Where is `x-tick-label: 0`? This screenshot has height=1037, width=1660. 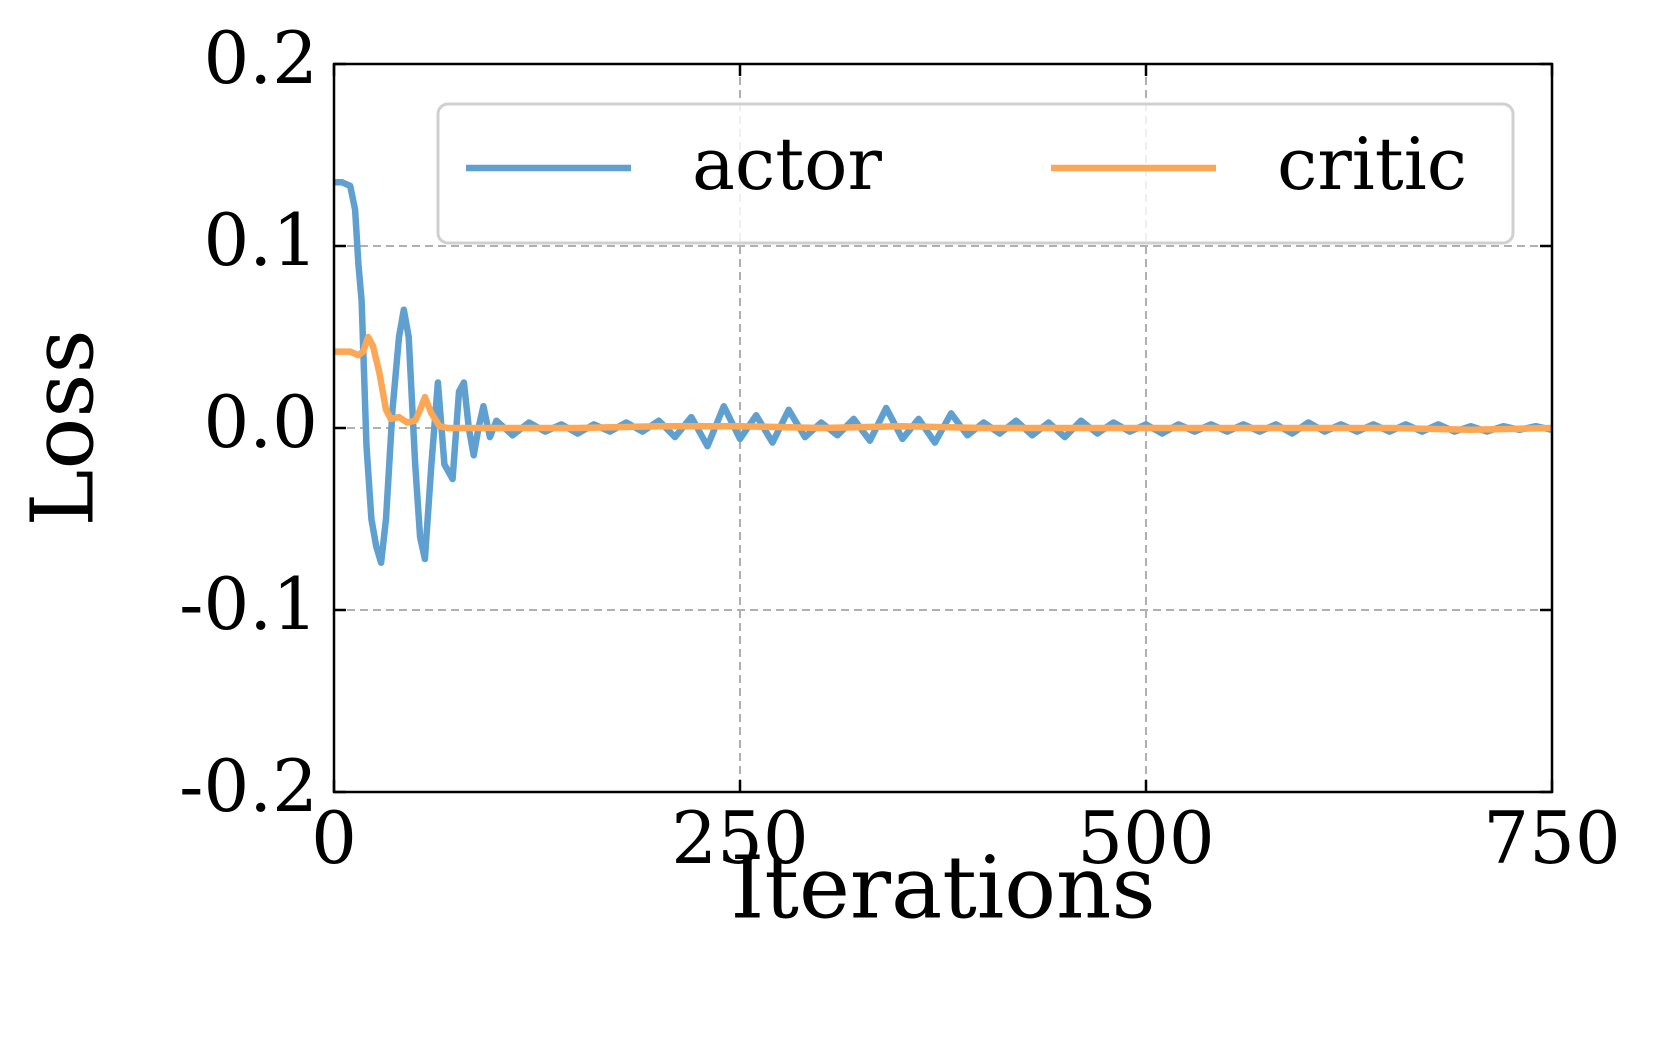
x-tick-label: 0 is located at coordinates (334, 838).